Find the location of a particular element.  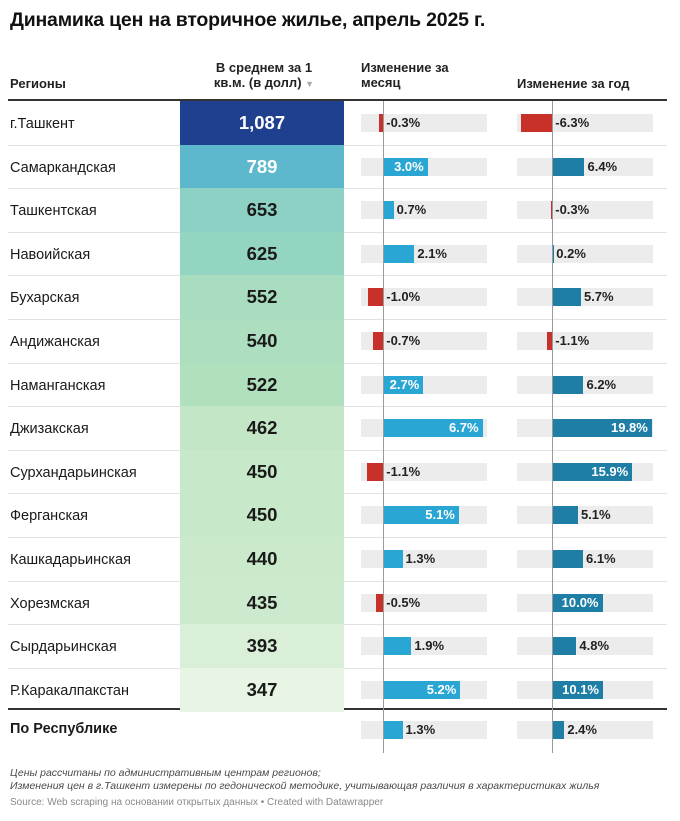

header-avg-price: В среднем за 1 кв.м. (в долл) ▼ is located at coordinates (264, 76).